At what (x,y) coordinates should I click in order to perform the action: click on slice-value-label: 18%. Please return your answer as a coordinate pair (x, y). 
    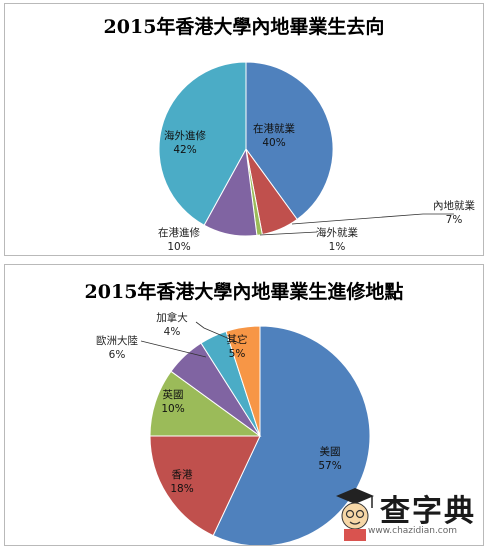
    Looking at the image, I should click on (181, 489).